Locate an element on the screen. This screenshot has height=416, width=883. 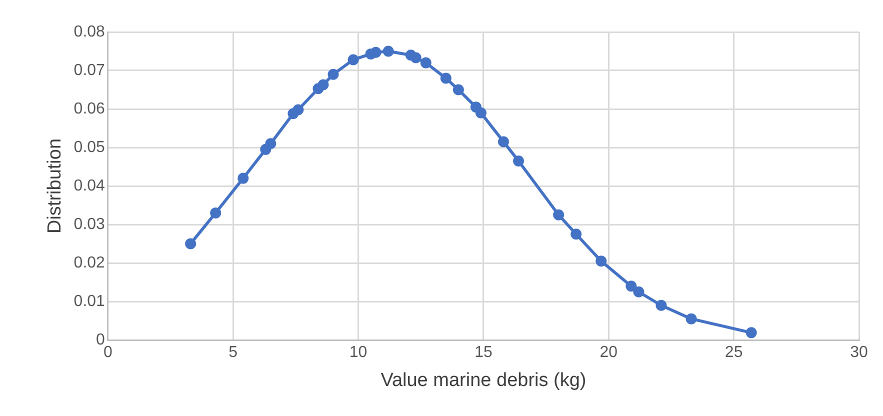
y-axis-title: Distribution is located at coordinates (55, 186).